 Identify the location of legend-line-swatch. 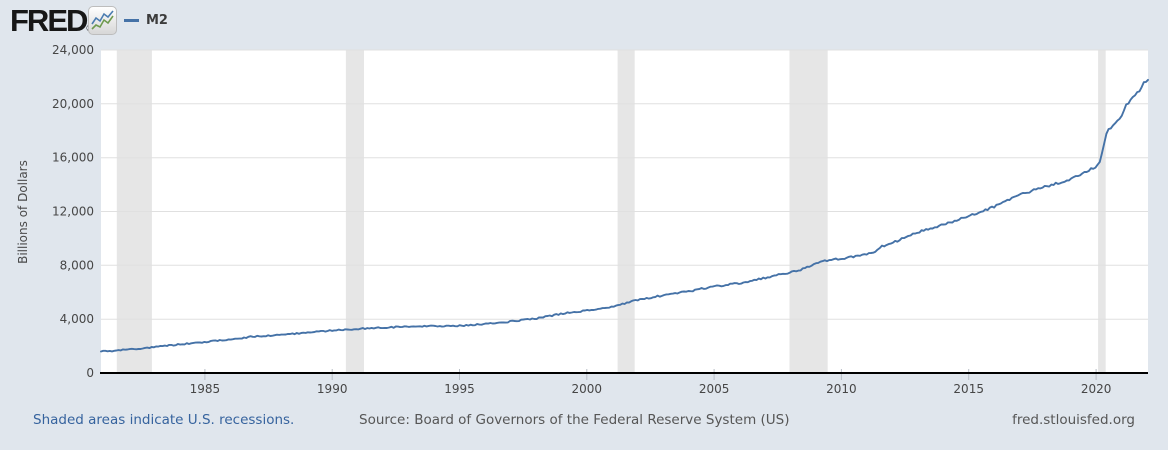
(131, 20).